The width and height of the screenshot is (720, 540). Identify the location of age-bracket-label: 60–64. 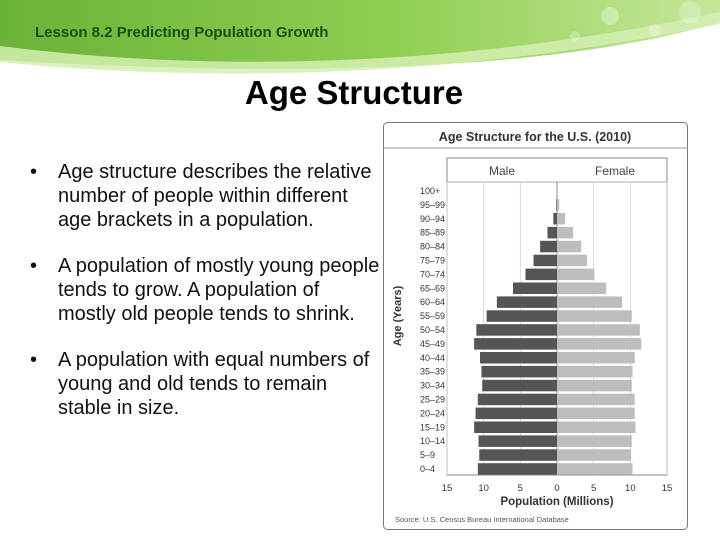
(432, 302).